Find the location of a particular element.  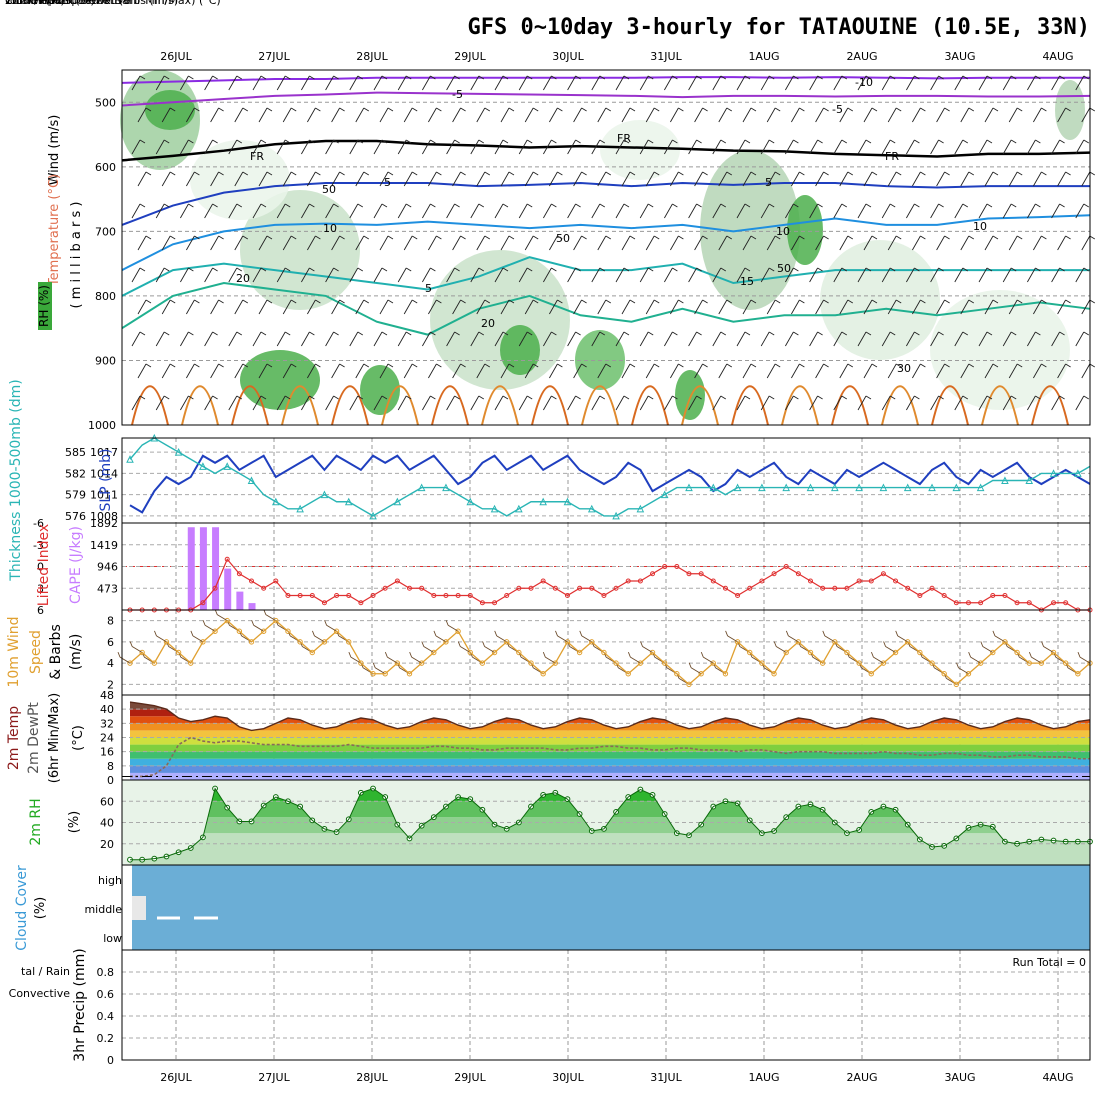

ylabel-wind-c: & Barbs is located at coordinates (56, 652).